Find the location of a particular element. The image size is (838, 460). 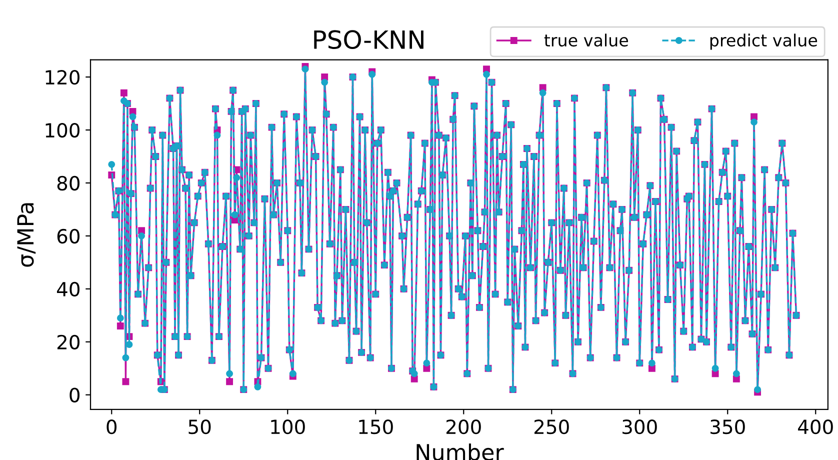

x-tick-label: 300 is located at coordinates (639, 426).